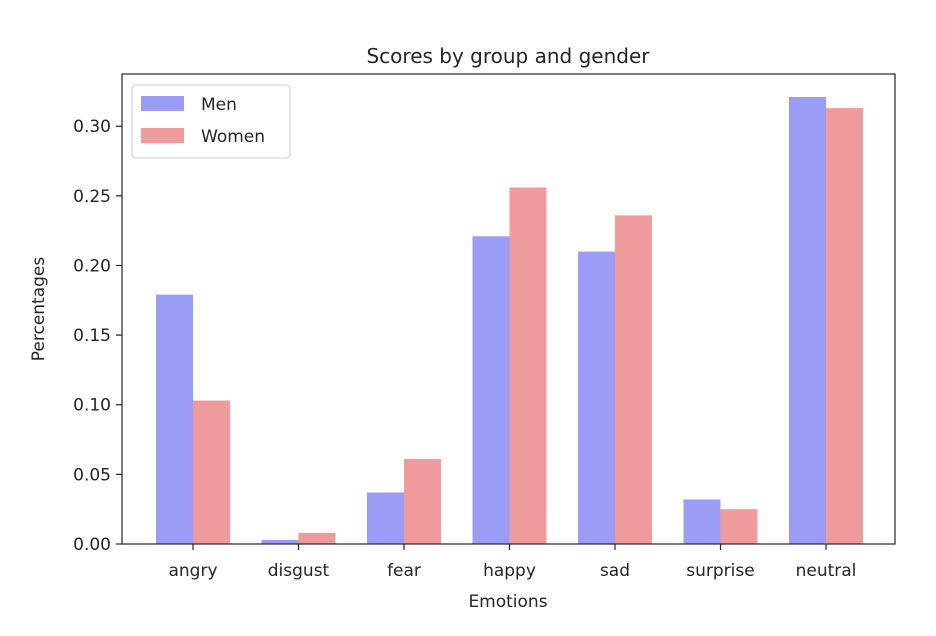 The height and width of the screenshot is (636, 936). What do you see at coordinates (807, 320) in the screenshot?
I see `bar-men-neutral` at bounding box center [807, 320].